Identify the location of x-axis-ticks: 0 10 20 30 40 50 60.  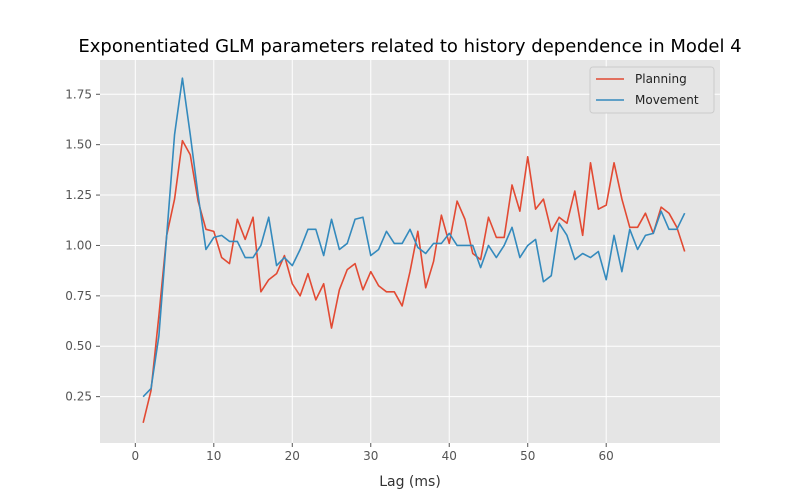
(372, 453).